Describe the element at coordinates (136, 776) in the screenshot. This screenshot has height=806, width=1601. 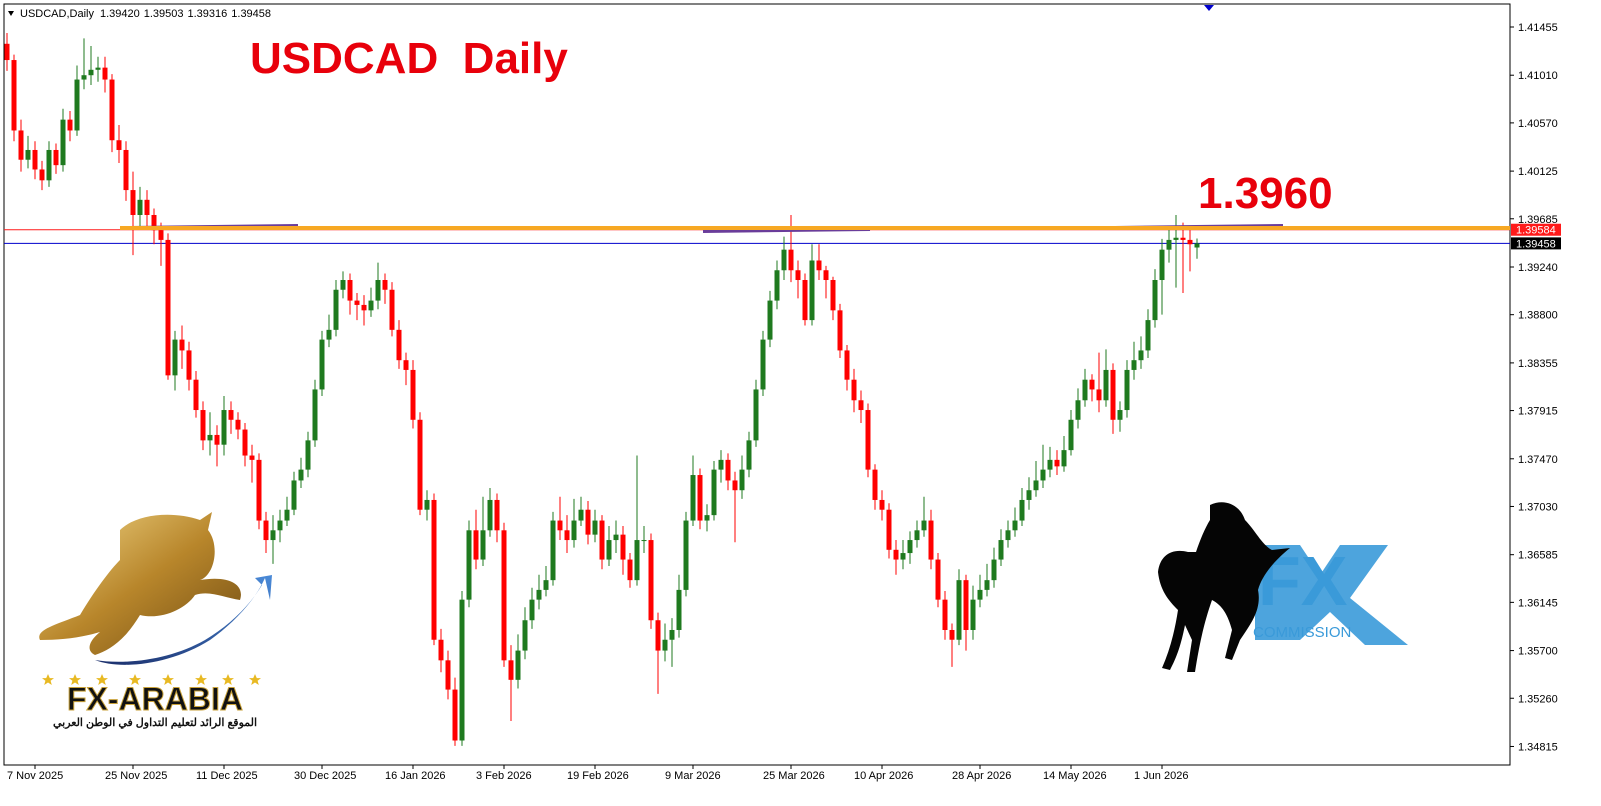
I see `x-tick-label: 25 Nov 2025` at that location.